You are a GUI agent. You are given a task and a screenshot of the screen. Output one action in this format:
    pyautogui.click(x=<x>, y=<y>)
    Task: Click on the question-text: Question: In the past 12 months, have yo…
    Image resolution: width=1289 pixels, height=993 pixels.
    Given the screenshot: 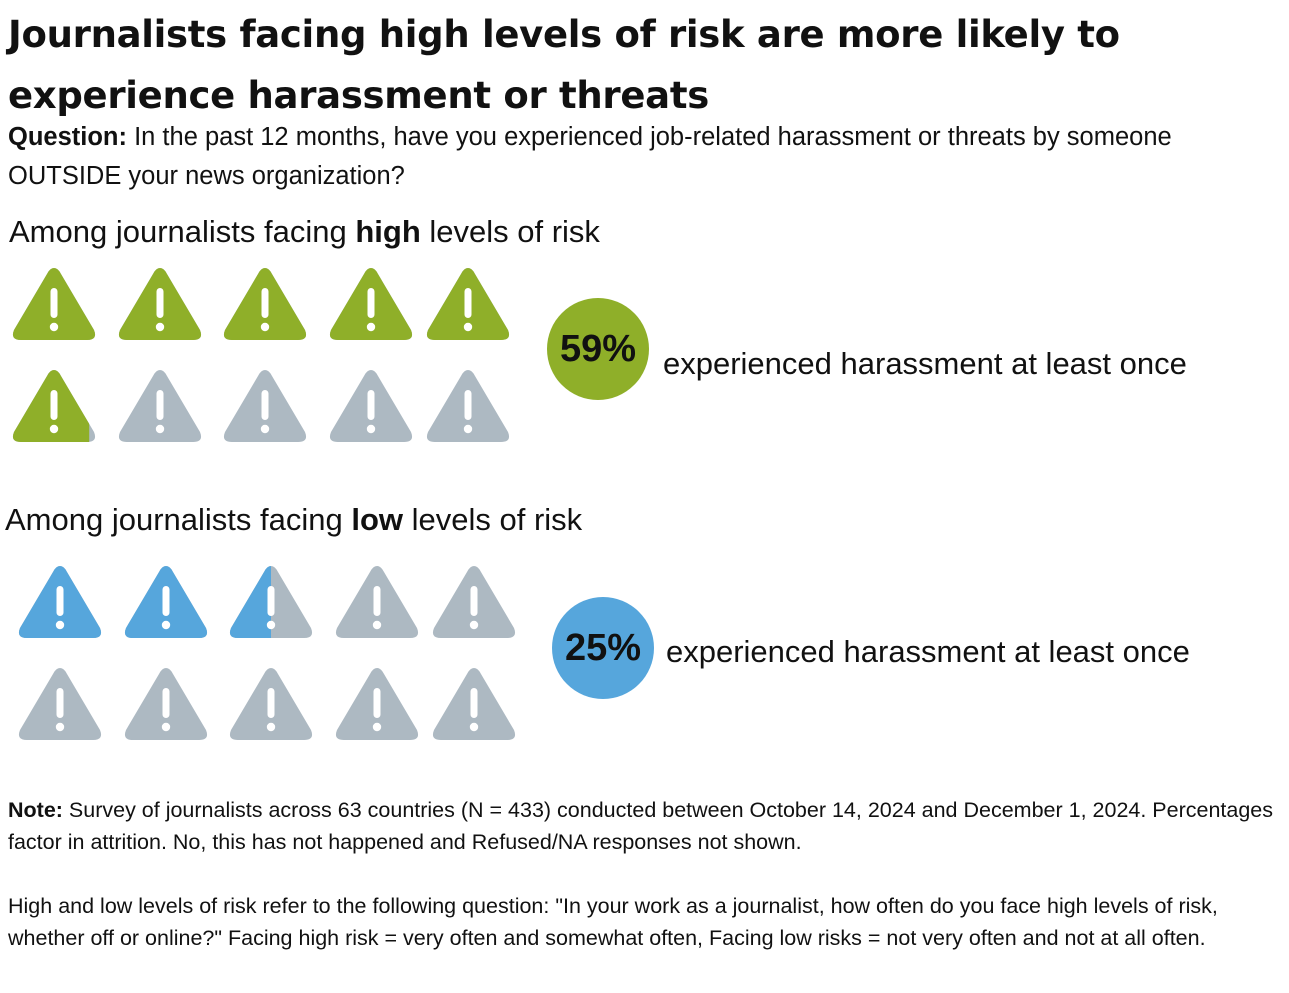 What is the action you would take?
    pyautogui.click(x=645, y=157)
    